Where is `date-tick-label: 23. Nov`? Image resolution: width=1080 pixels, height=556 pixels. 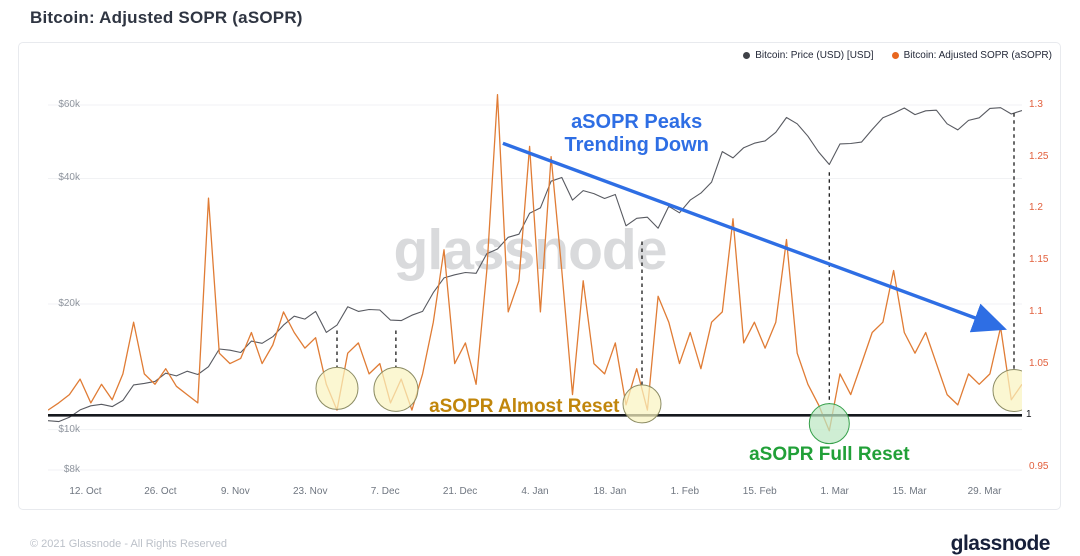
date-tick-label: 23. Nov is located at coordinates (310, 491).